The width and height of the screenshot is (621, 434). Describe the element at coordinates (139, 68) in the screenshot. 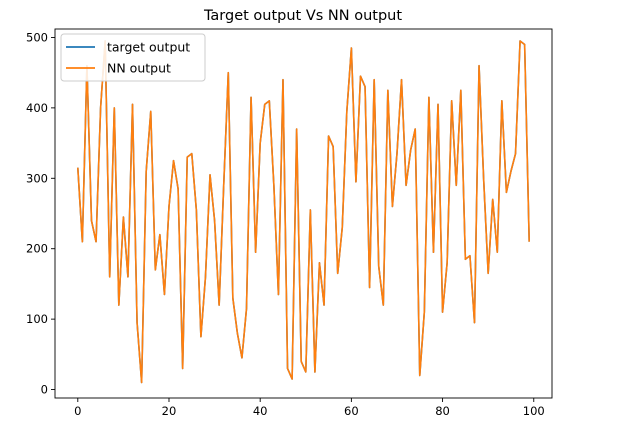

I see `legend-label: NN output` at that location.